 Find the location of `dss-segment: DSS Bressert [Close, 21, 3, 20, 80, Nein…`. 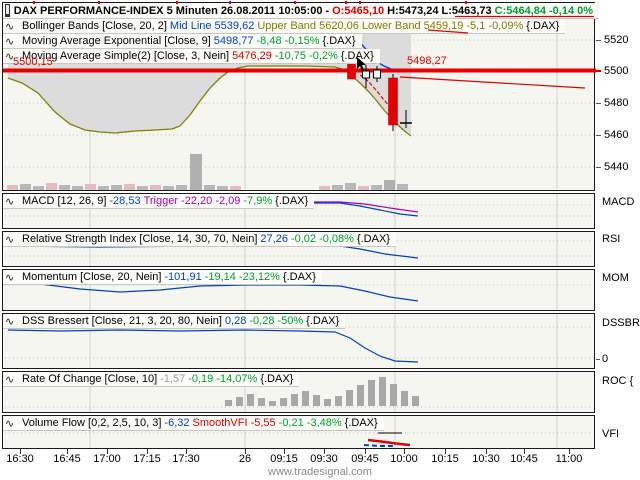

dss-segment: DSS Bressert [Close, 21, 3, 20, 80, Nein… is located at coordinates (122, 321).